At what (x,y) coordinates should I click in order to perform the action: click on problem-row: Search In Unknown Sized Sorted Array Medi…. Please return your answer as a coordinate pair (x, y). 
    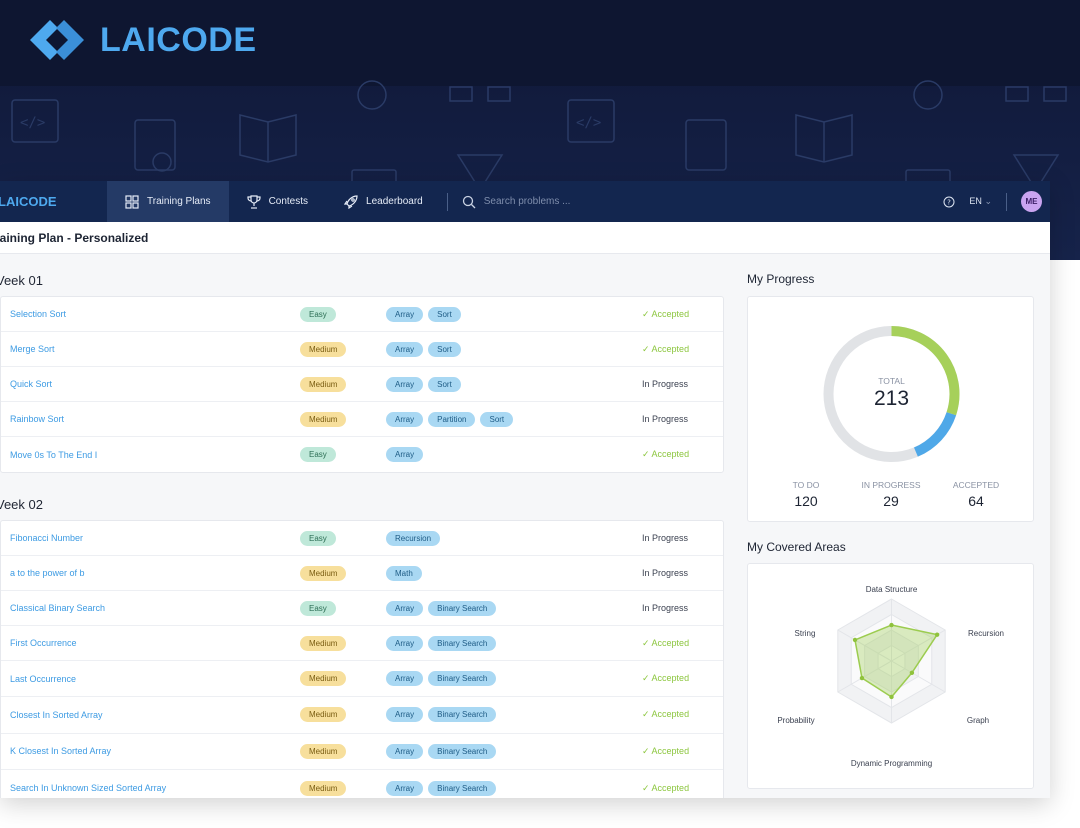
    Looking at the image, I should click on (362, 784).